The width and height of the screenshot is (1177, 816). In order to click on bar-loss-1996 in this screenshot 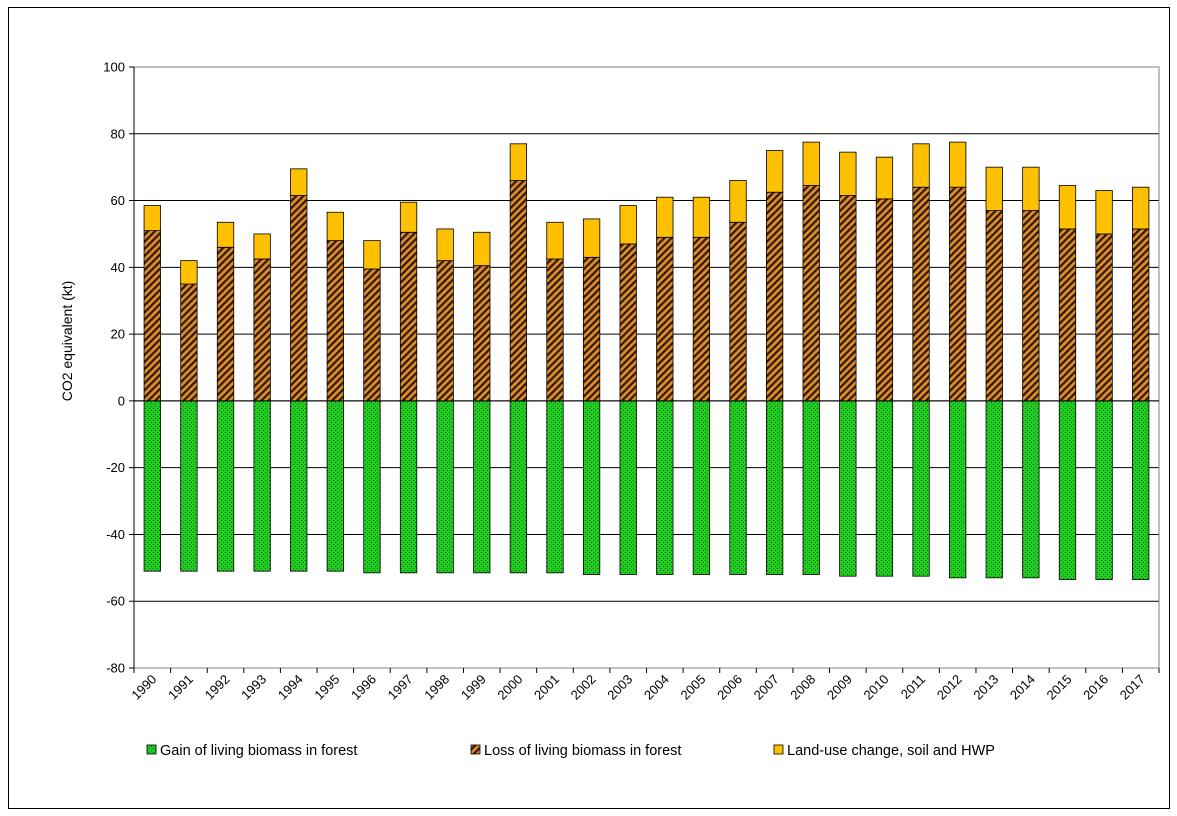, I will do `click(372, 335)`.